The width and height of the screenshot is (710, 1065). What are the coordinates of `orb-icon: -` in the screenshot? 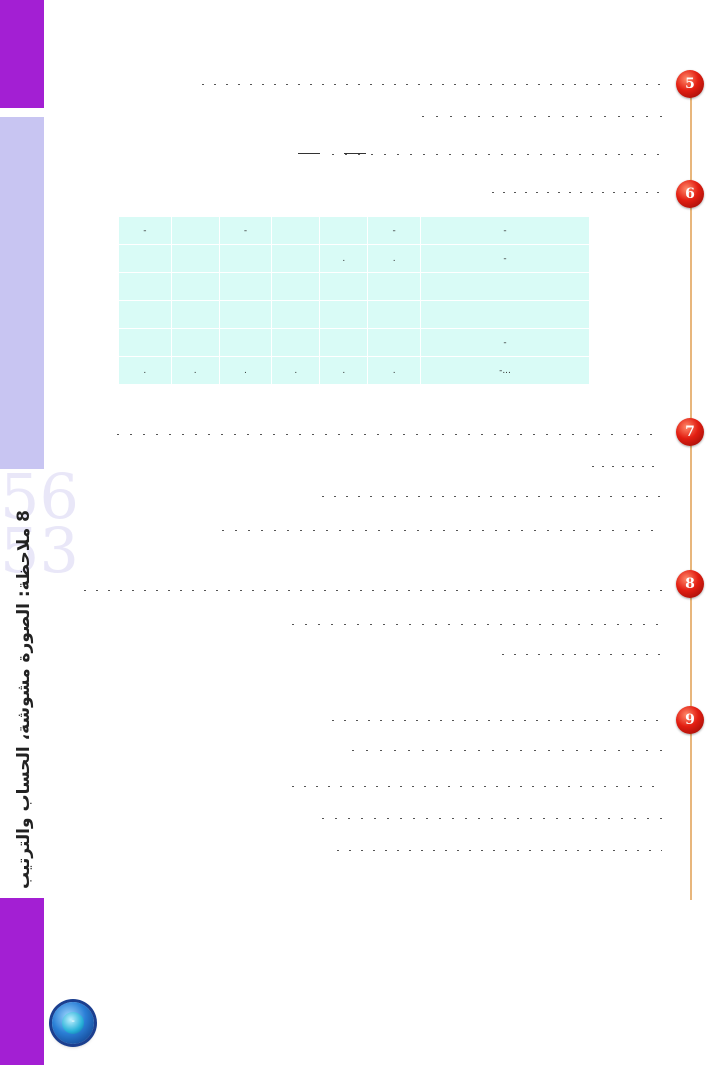 It's located at (73, 1023).